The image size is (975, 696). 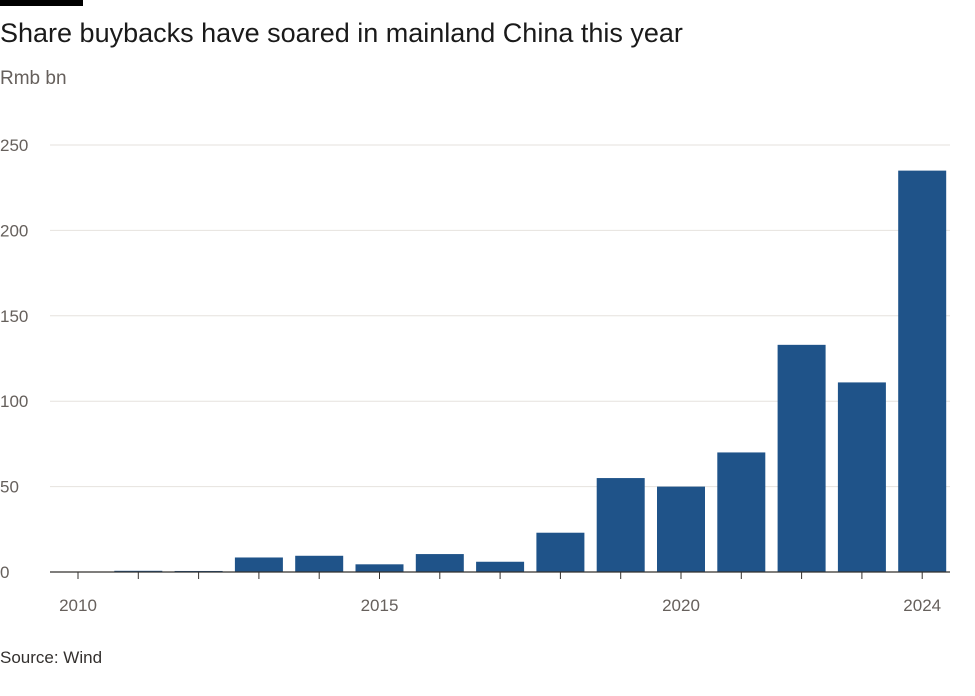 What do you see at coordinates (33, 78) in the screenshot?
I see `chart-subtitle: Rmb bn` at bounding box center [33, 78].